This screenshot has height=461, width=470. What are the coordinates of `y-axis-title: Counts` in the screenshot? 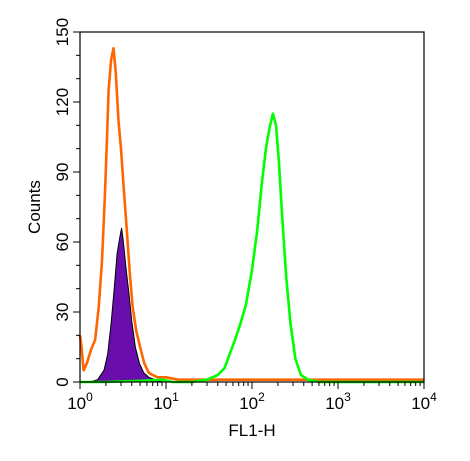 It's located at (34, 207).